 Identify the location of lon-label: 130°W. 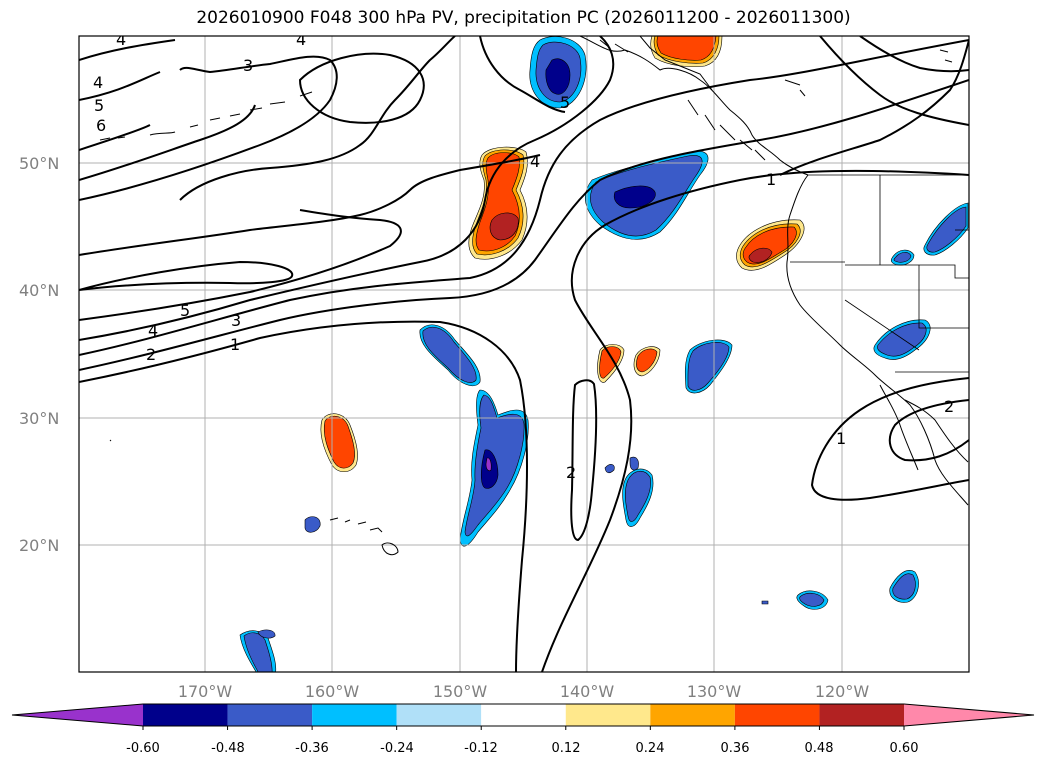
(714, 691).